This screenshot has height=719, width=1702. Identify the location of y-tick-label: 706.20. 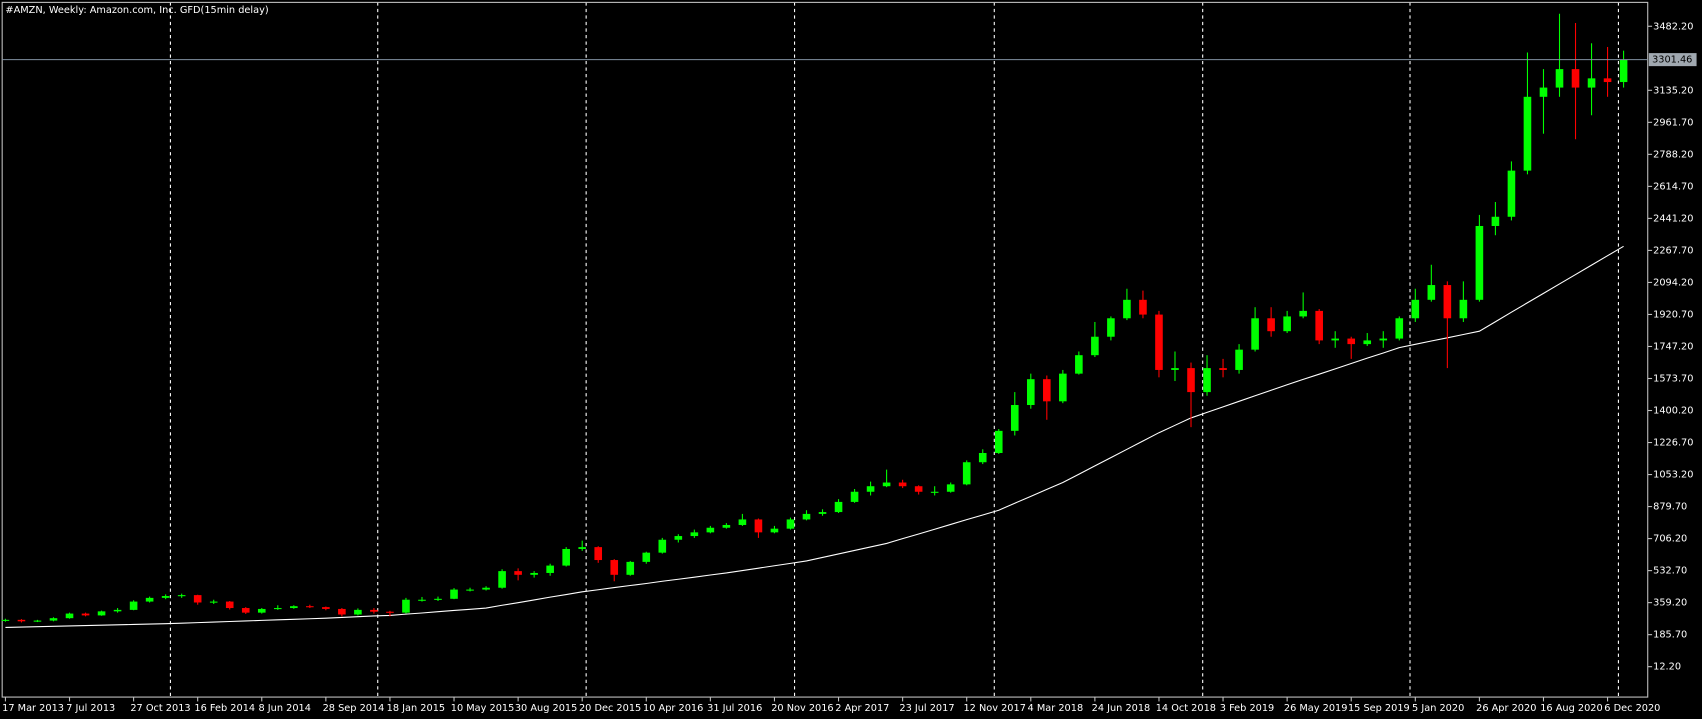
(1670, 539).